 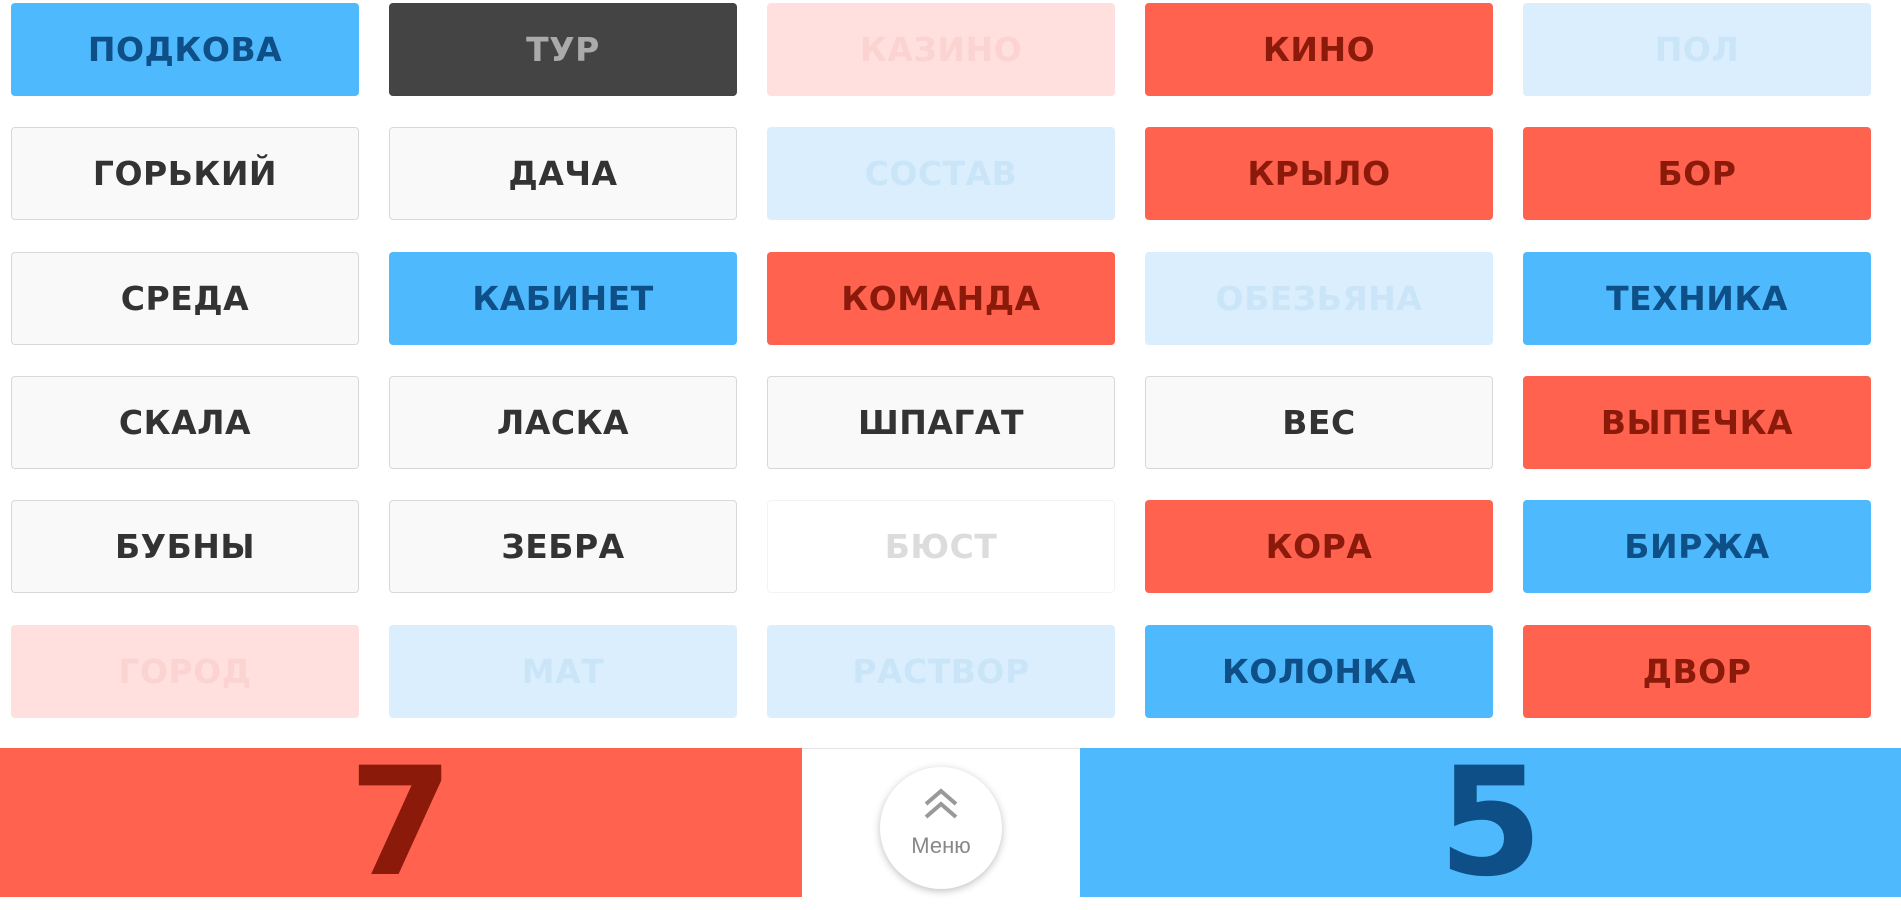 I want to click on word-card: СКАЛА, so click(x=185, y=422).